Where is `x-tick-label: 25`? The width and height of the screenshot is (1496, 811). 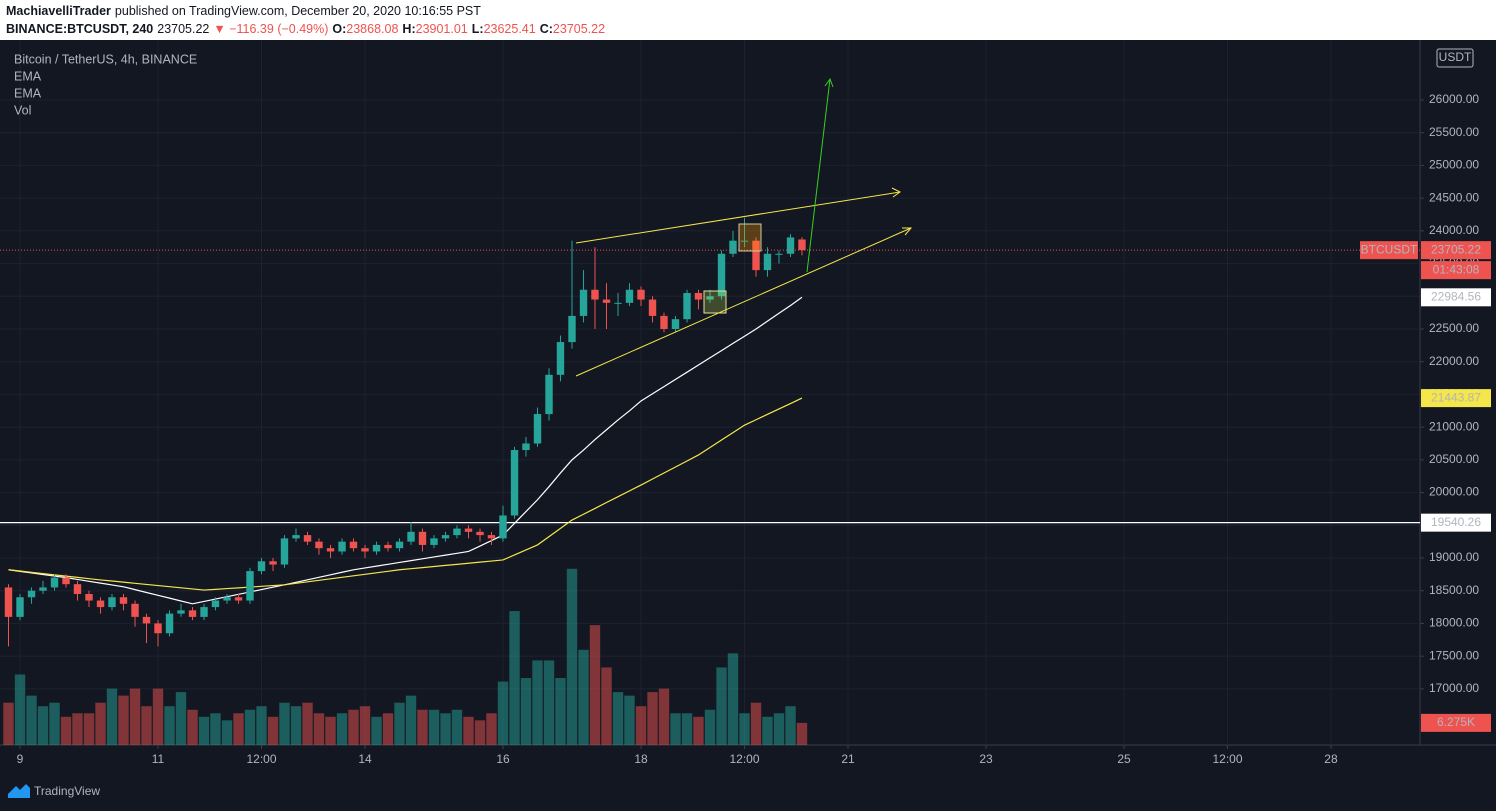 x-tick-label: 25 is located at coordinates (1124, 759).